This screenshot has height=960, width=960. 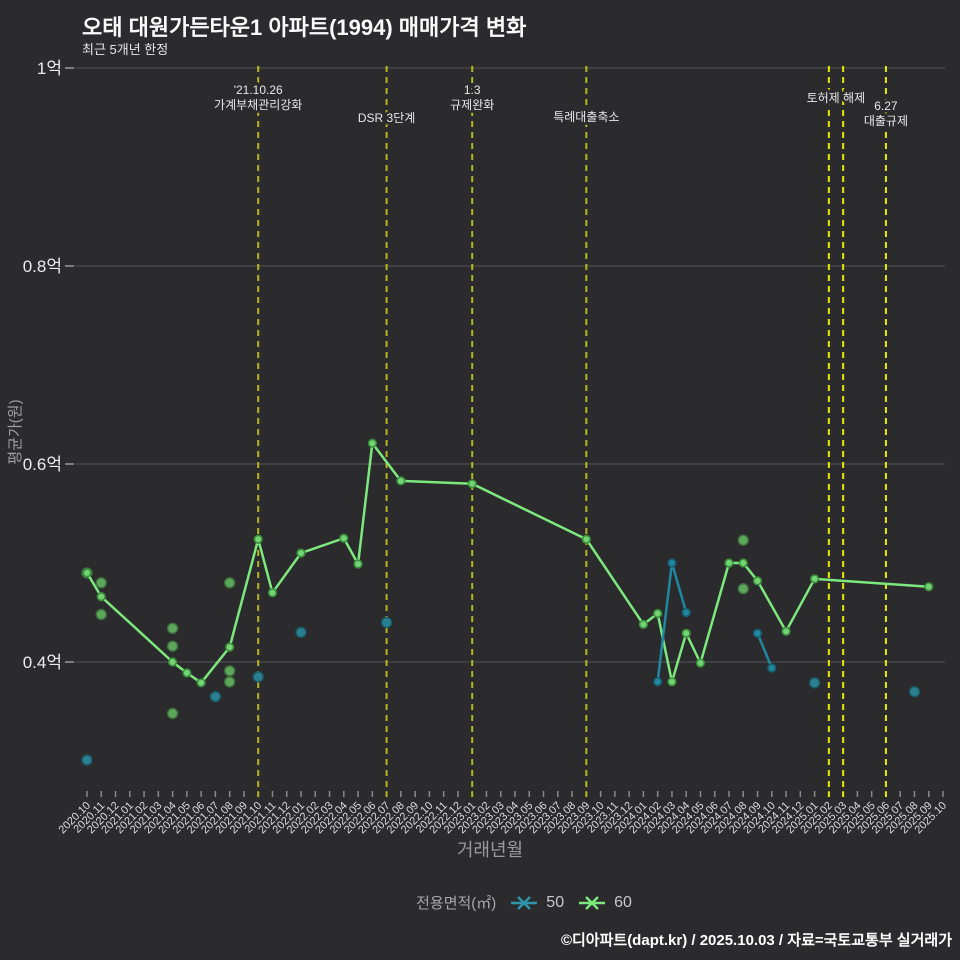 I want to click on series-60-point-2024.01, so click(x=643, y=624).